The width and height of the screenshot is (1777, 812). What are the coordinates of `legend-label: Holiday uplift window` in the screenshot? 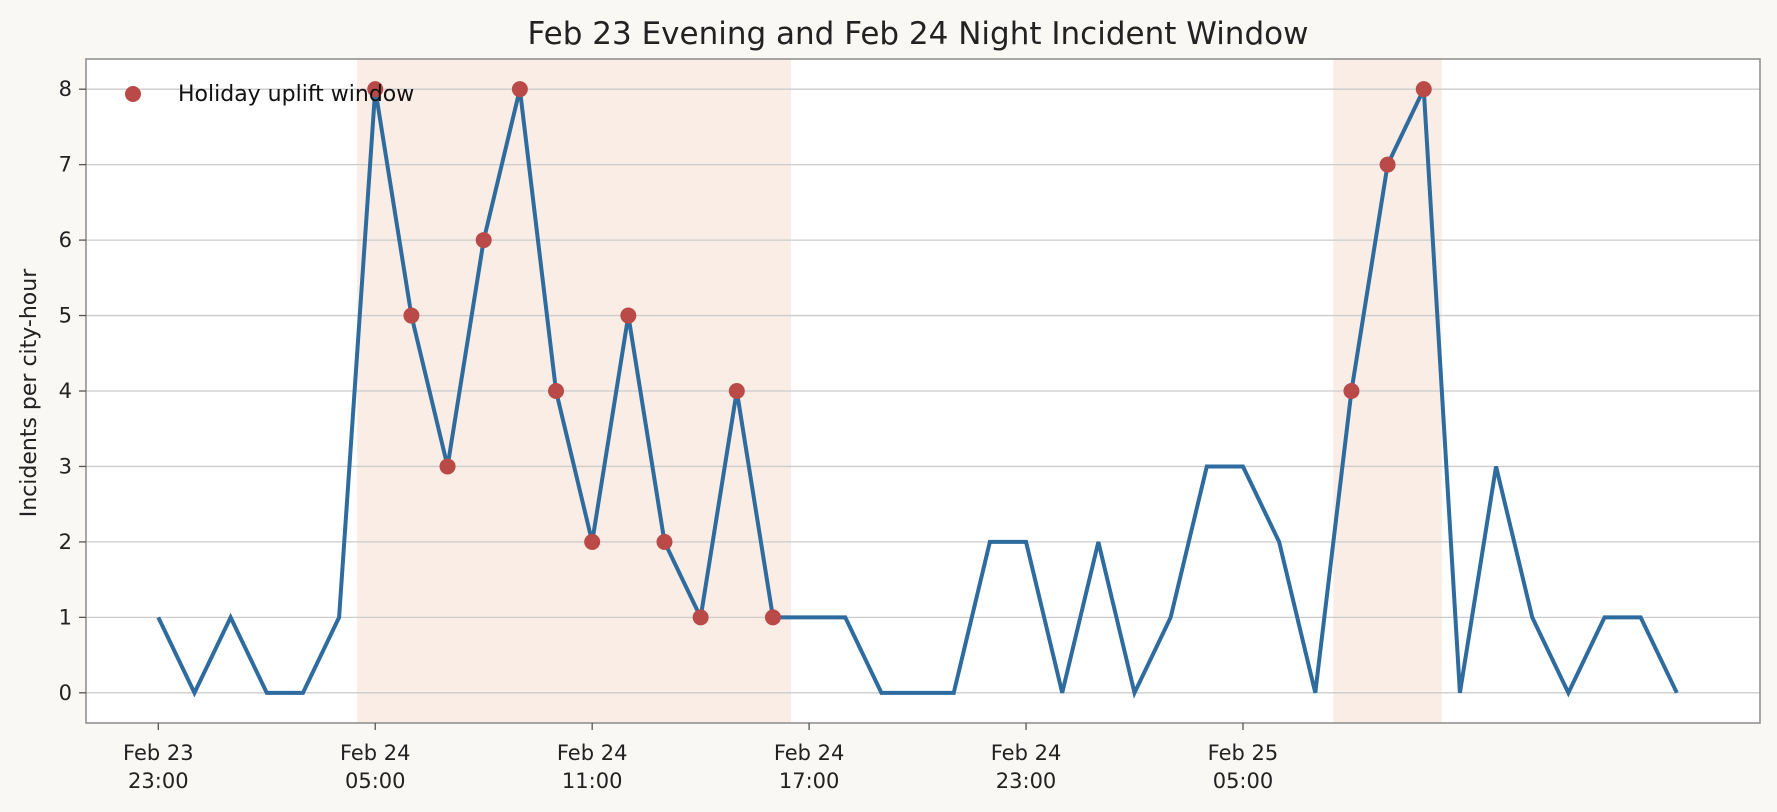 It's located at (296, 94).